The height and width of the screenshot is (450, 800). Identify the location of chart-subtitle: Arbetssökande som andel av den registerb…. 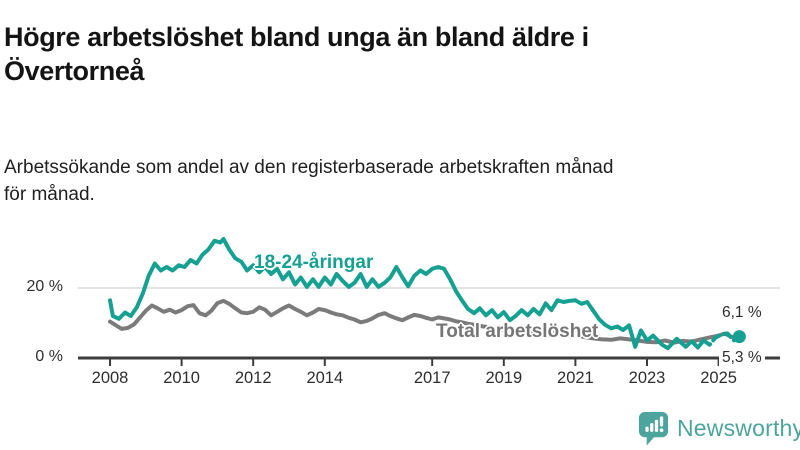
(394, 181).